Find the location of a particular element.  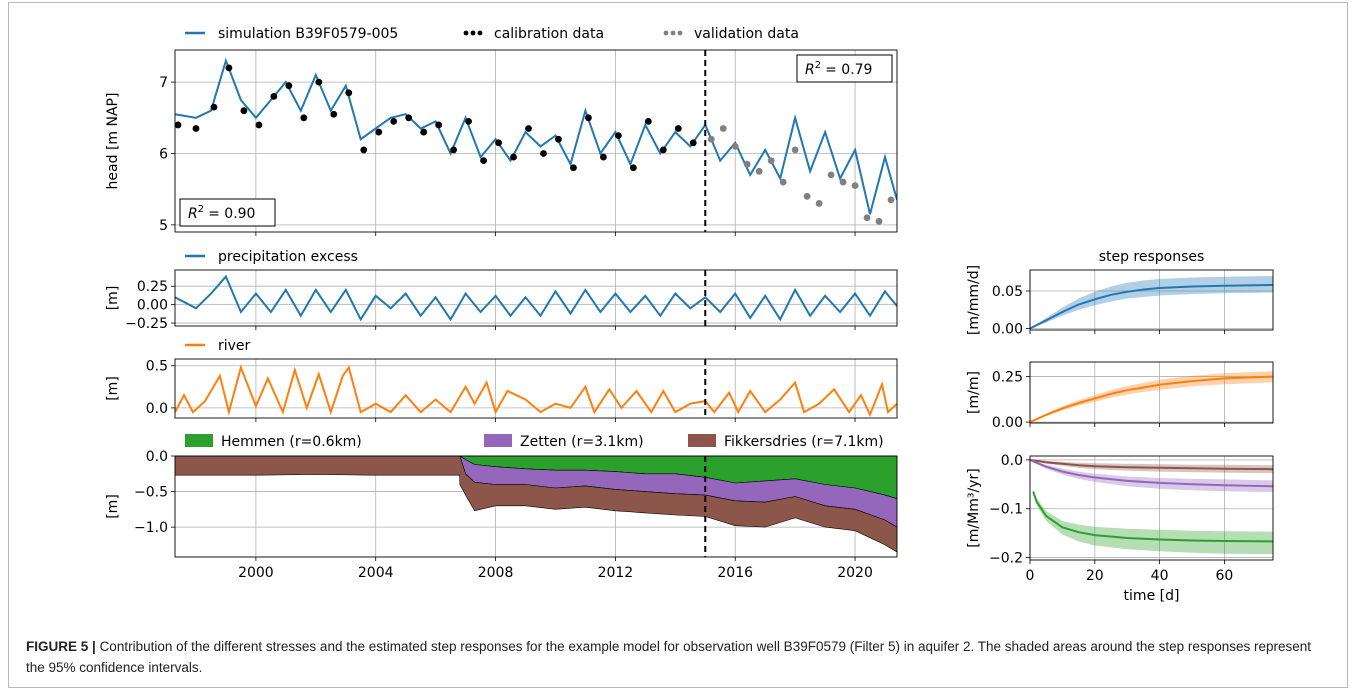

simulation-line is located at coordinates (536, 136).